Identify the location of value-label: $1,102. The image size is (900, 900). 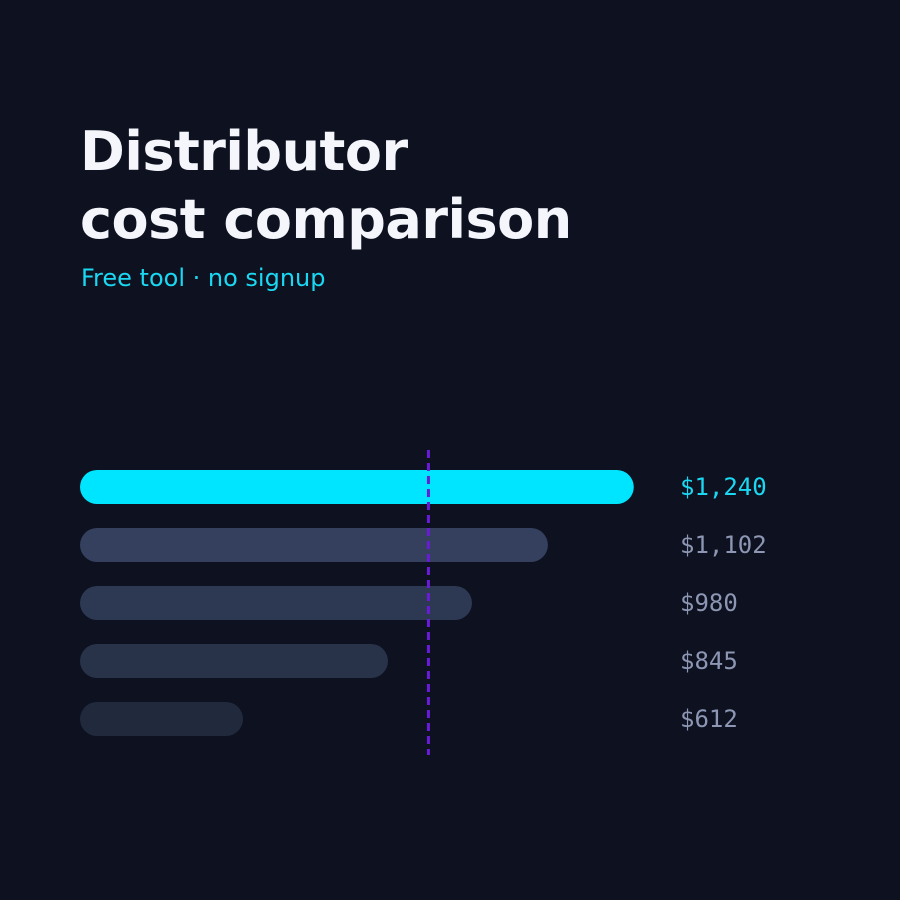
(723, 545).